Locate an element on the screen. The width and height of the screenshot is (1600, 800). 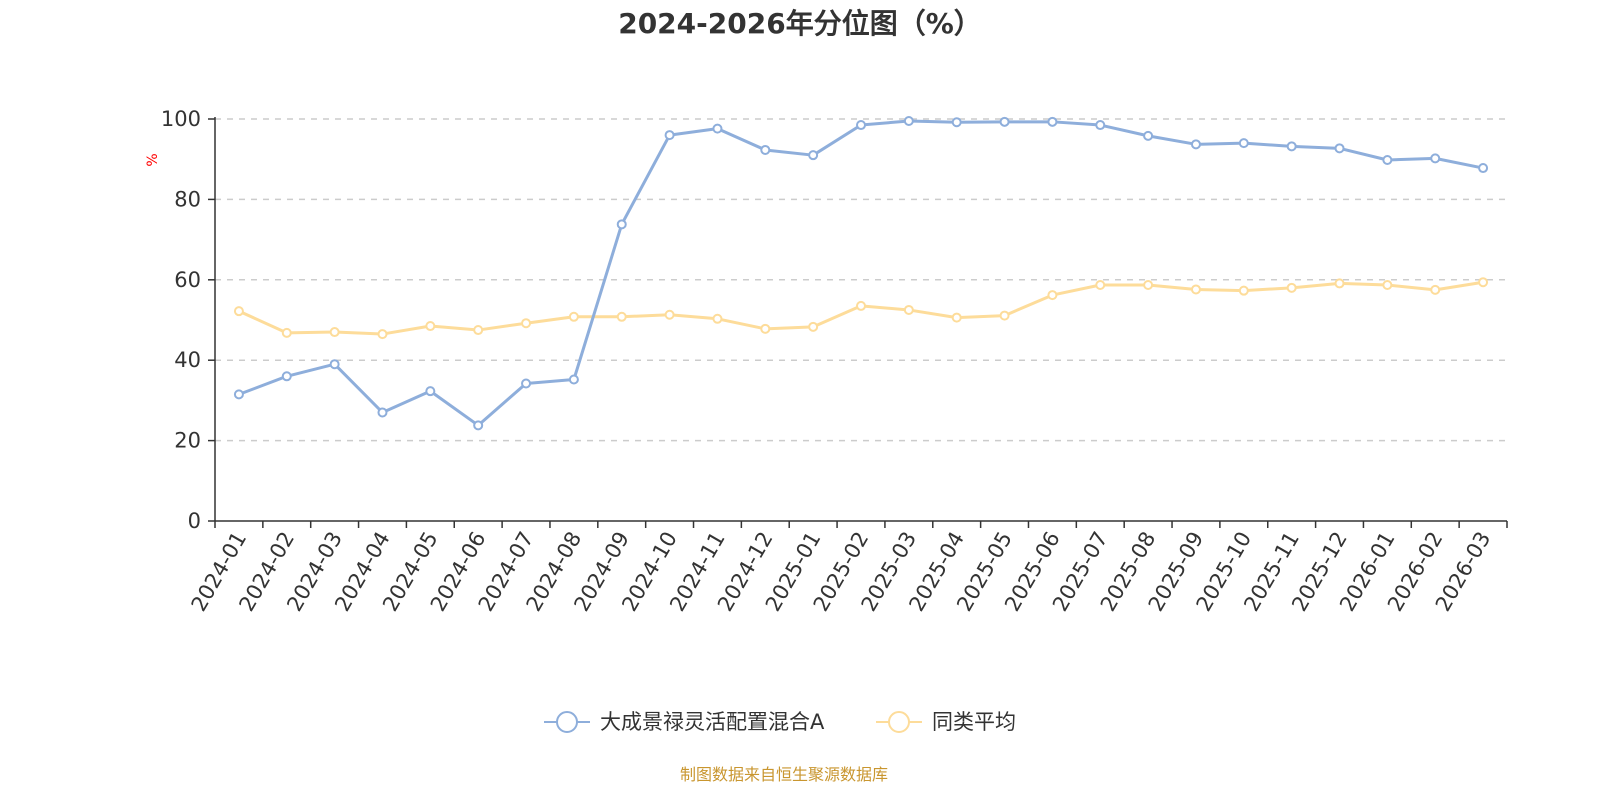
chart-title: 2024-2026年分位图（%） is located at coordinates (800, 23).